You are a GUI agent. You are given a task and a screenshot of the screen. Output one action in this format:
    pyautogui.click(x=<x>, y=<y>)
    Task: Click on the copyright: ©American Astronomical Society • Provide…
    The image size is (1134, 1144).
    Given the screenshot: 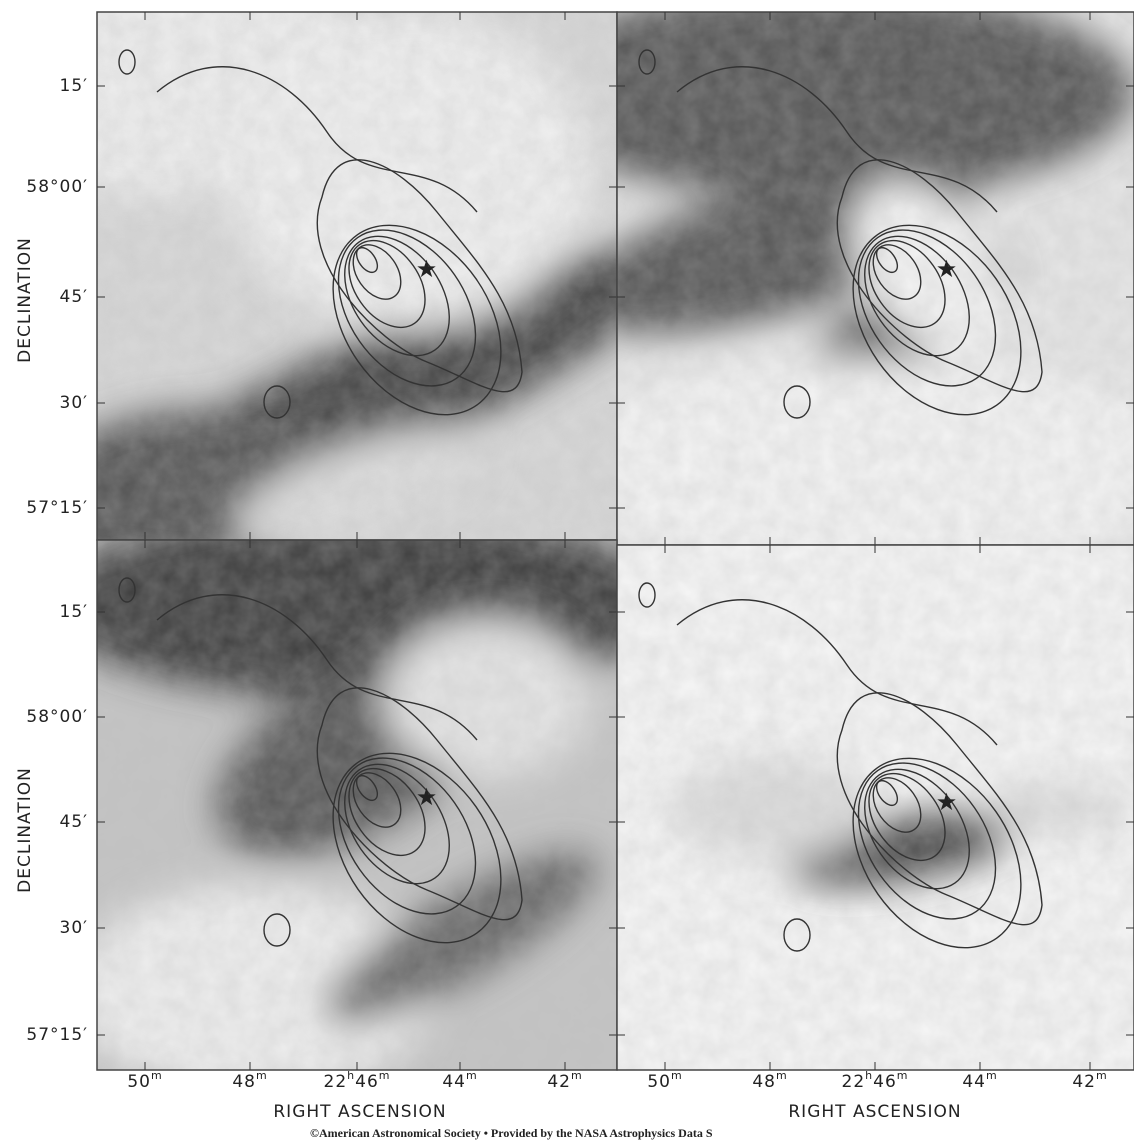 What is the action you would take?
    pyautogui.click(x=511, y=1133)
    